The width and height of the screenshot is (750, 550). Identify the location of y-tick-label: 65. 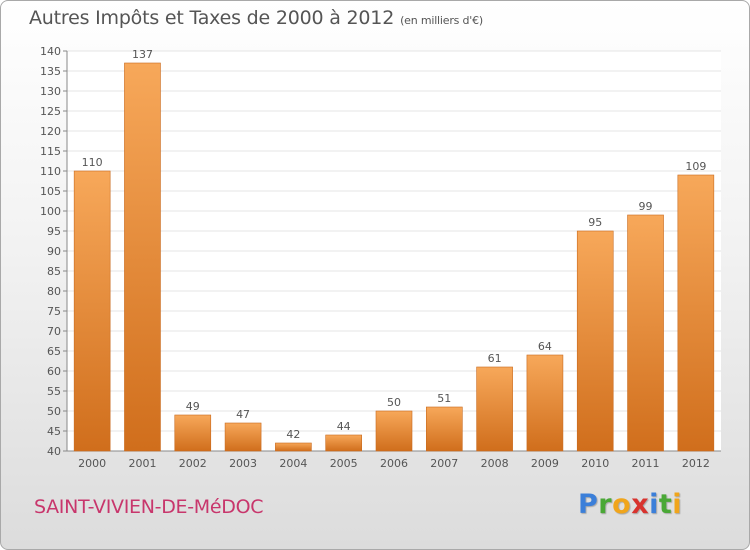
(54, 351).